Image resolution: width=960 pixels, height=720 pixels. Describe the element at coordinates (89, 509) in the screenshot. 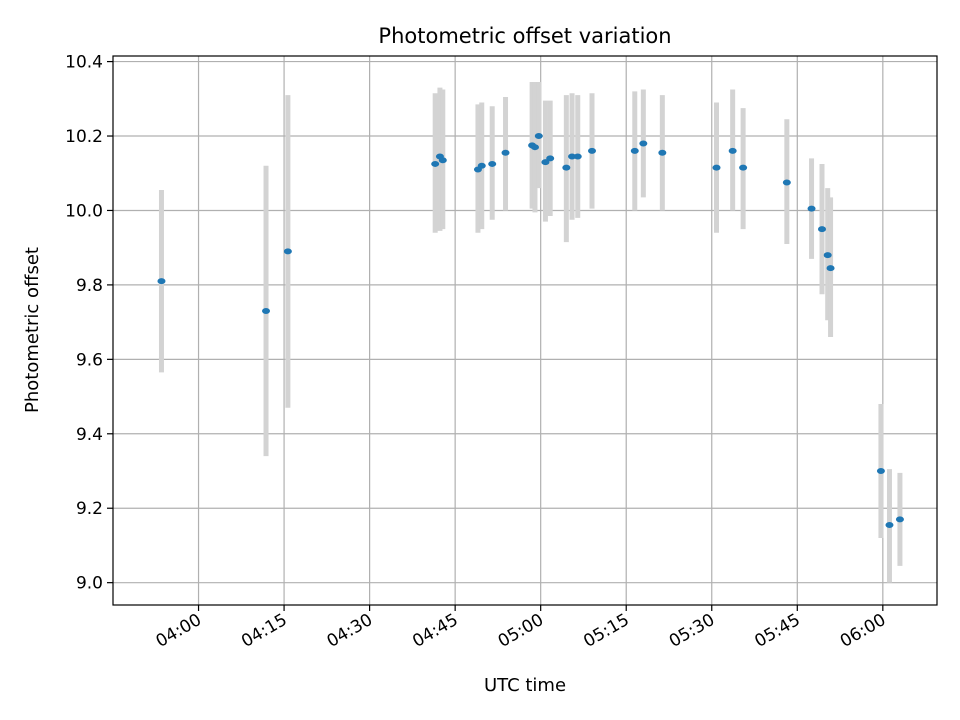

I see `y-tick-label: 9.2` at that location.